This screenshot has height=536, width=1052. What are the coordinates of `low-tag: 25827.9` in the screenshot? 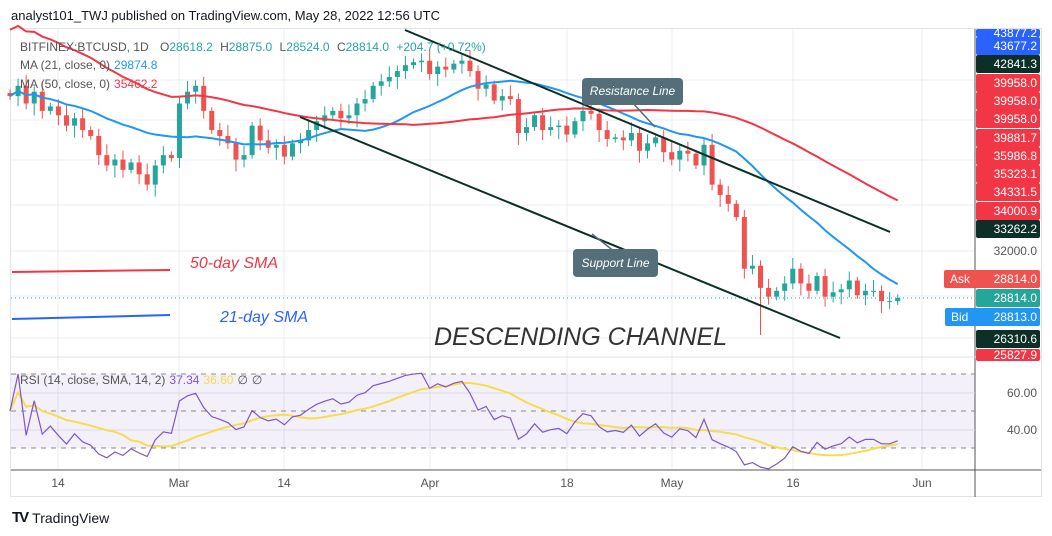 It's located at (1008, 355).